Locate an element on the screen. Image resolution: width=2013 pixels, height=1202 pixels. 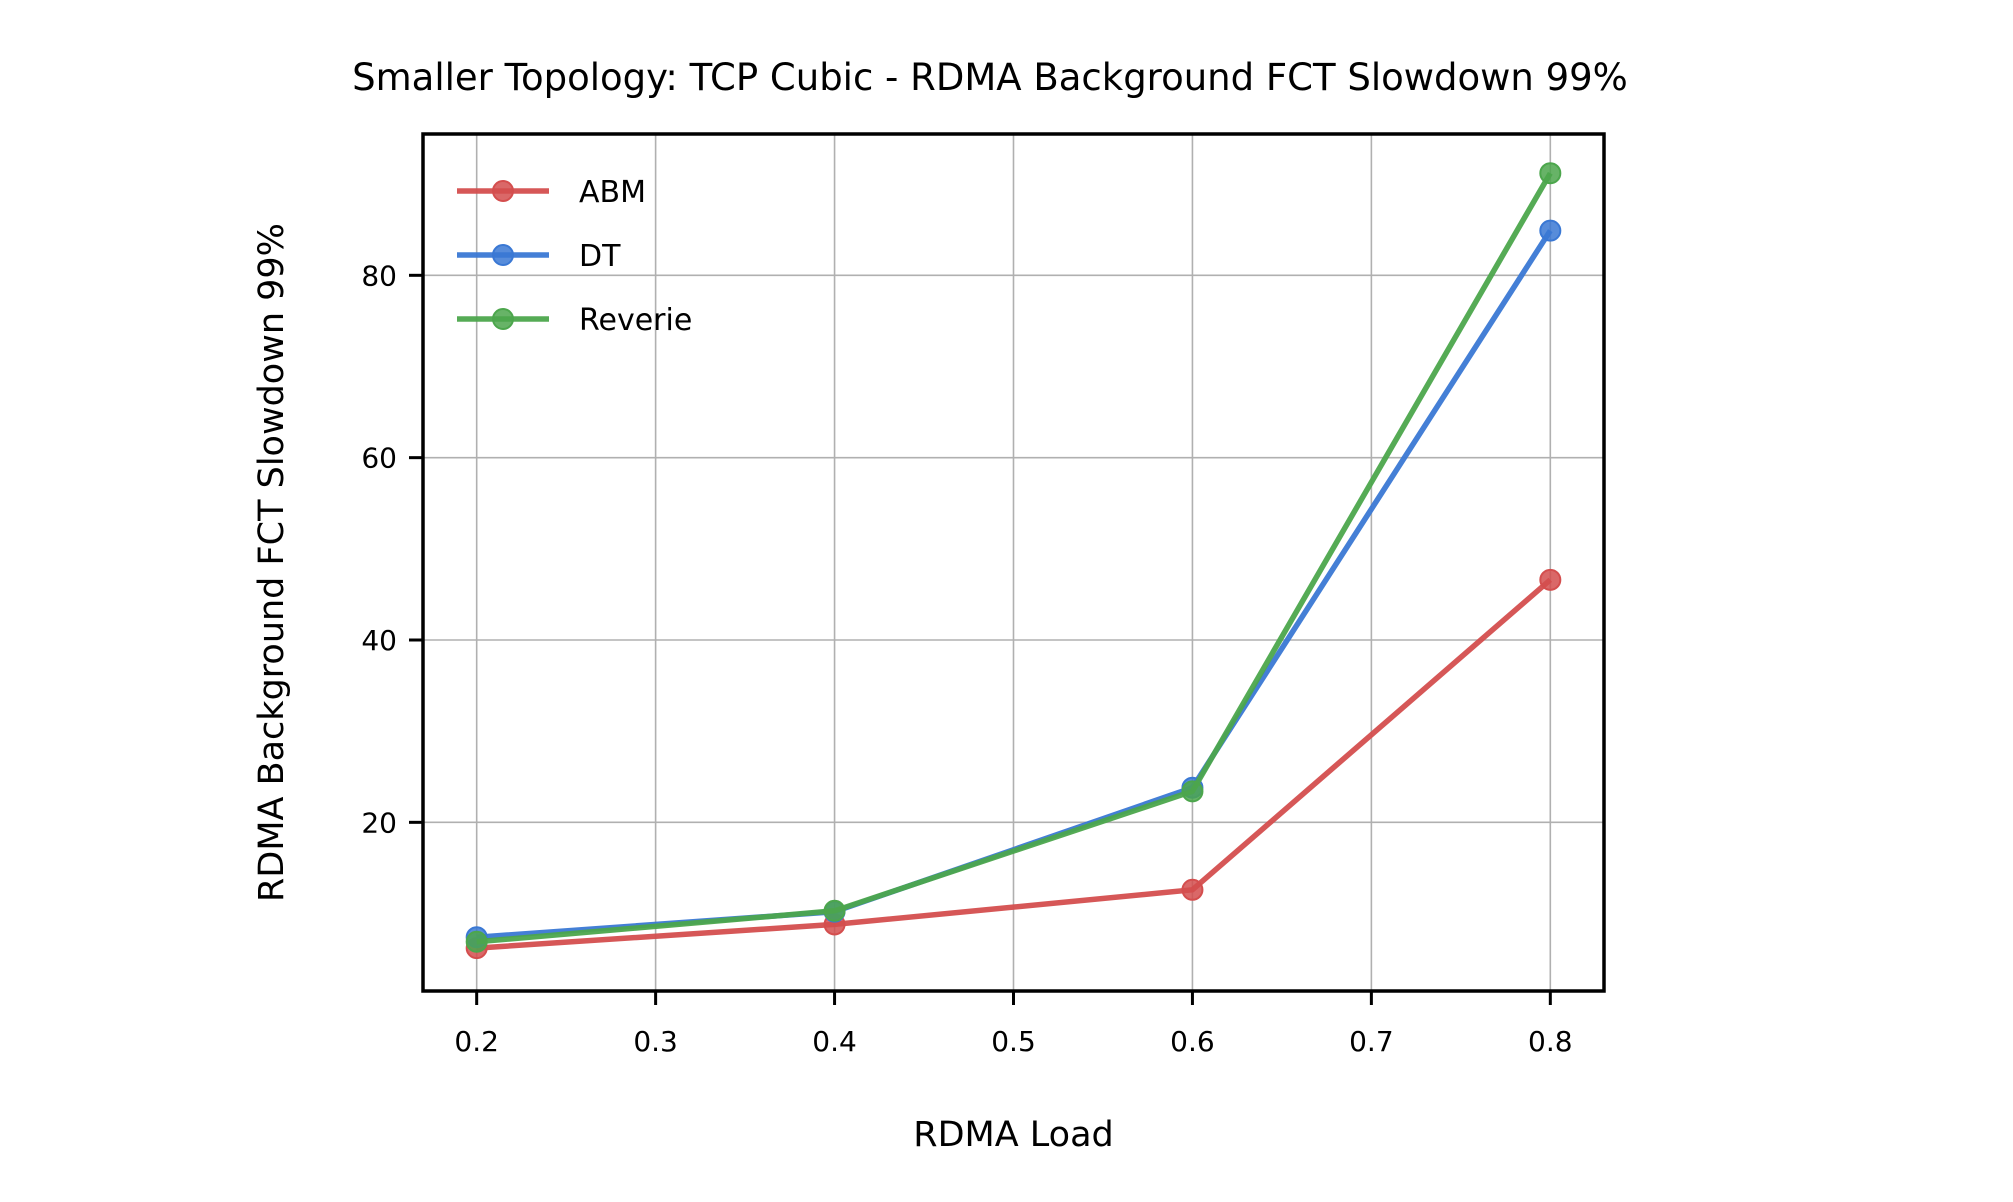
legend-item: Reverie is located at coordinates (574, 320).